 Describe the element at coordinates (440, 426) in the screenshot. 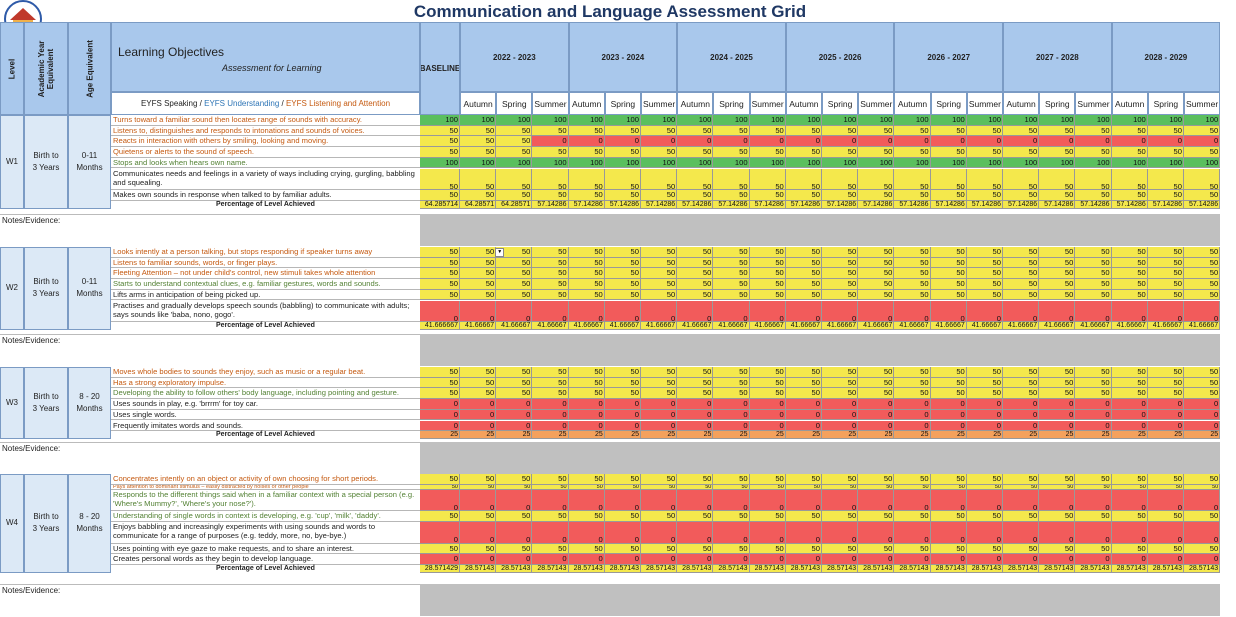

I see `baseline-score-cell: 0` at that location.